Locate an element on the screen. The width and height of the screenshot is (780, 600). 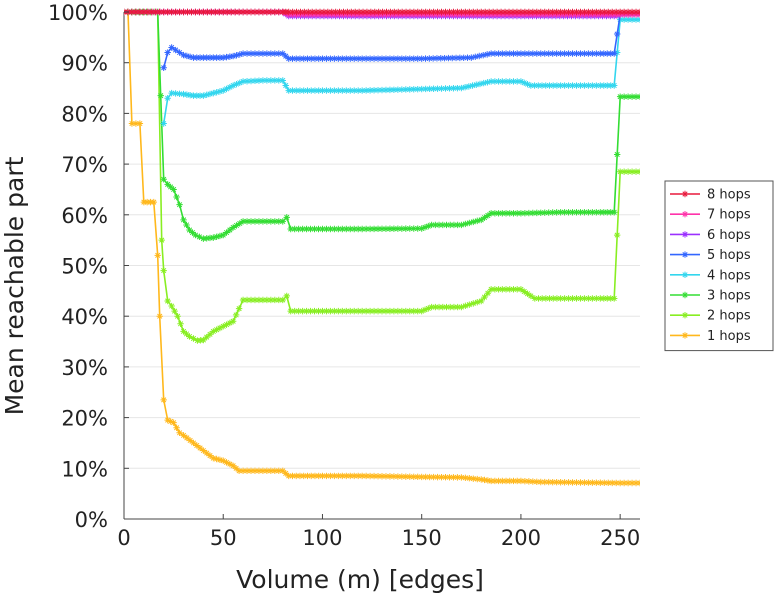
legend-label: 2 hops is located at coordinates (729, 316).